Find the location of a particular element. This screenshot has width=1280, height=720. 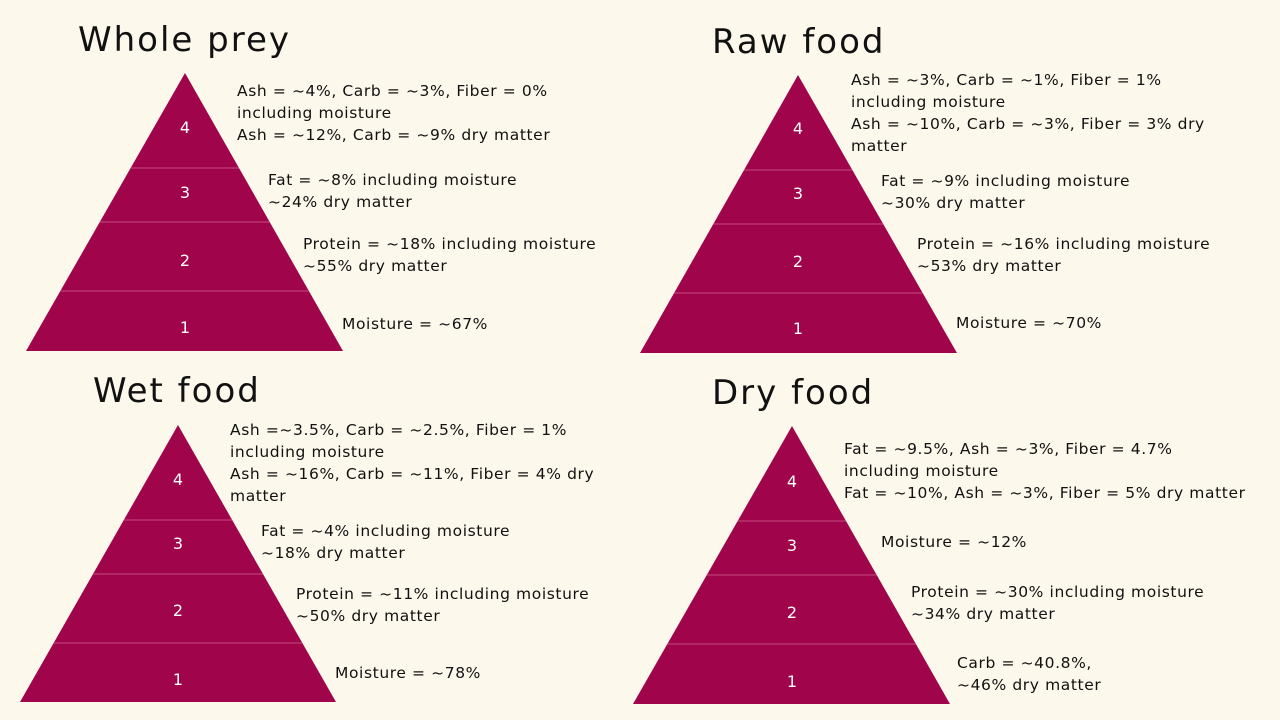

wet-food-tier-number: 2 is located at coordinates (178, 610).